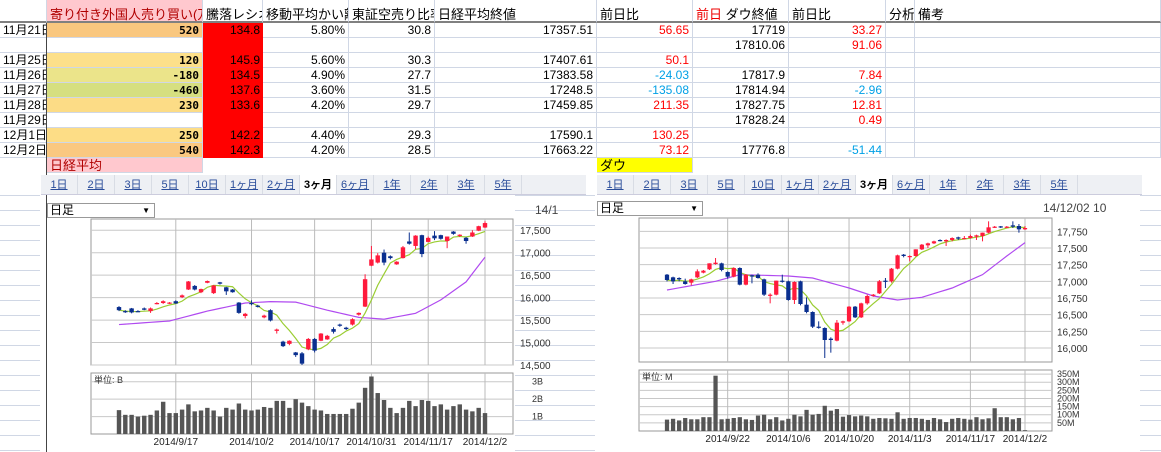 The width and height of the screenshot is (1161, 452). What do you see at coordinates (233, 150) in the screenshot?
I see `advance-decline-cell: 142.3` at bounding box center [233, 150].